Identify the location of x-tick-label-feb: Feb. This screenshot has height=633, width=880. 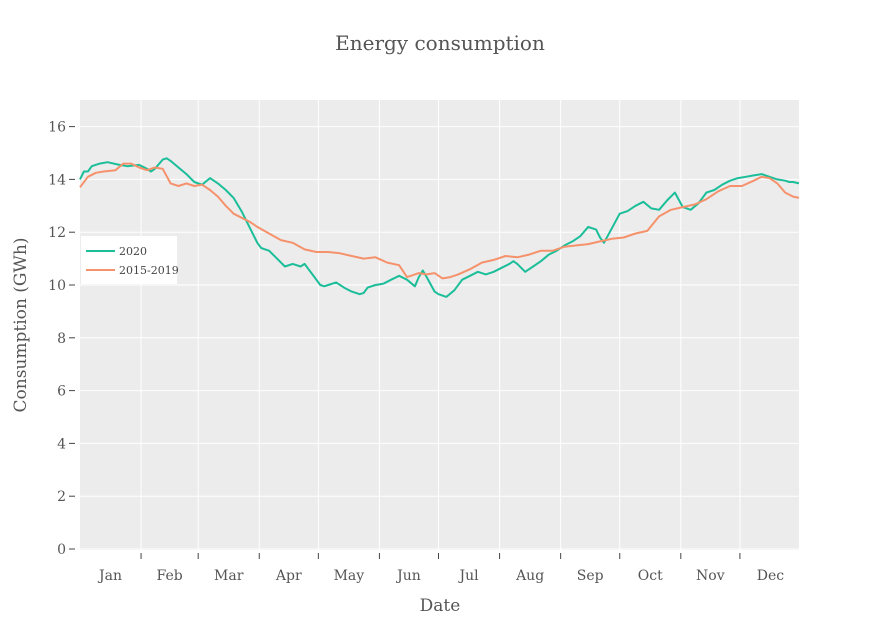
(170, 576).